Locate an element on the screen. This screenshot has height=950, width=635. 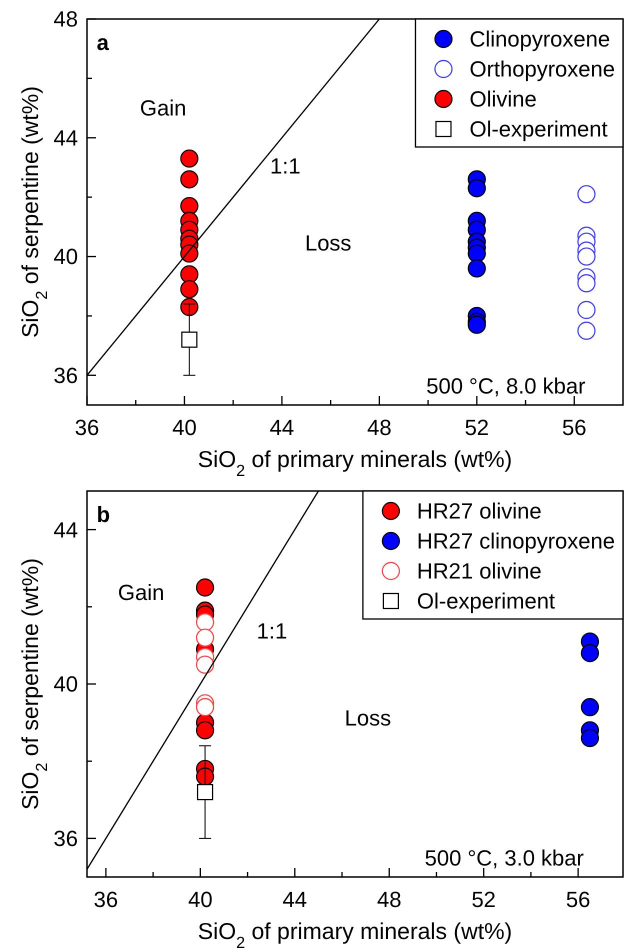
annotation: 500 °C, 8.0 kbar is located at coordinates (506, 385).